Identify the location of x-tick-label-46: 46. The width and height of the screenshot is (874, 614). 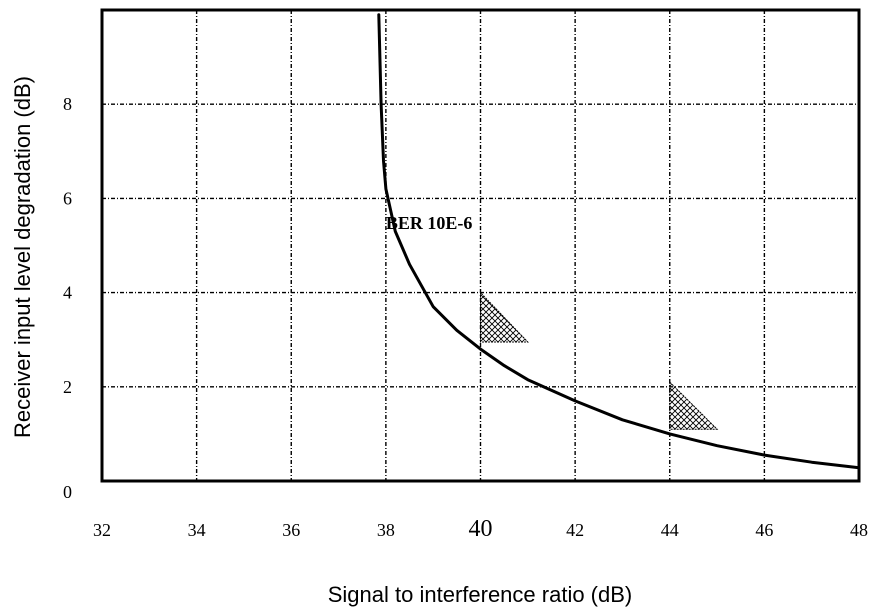
(764, 530).